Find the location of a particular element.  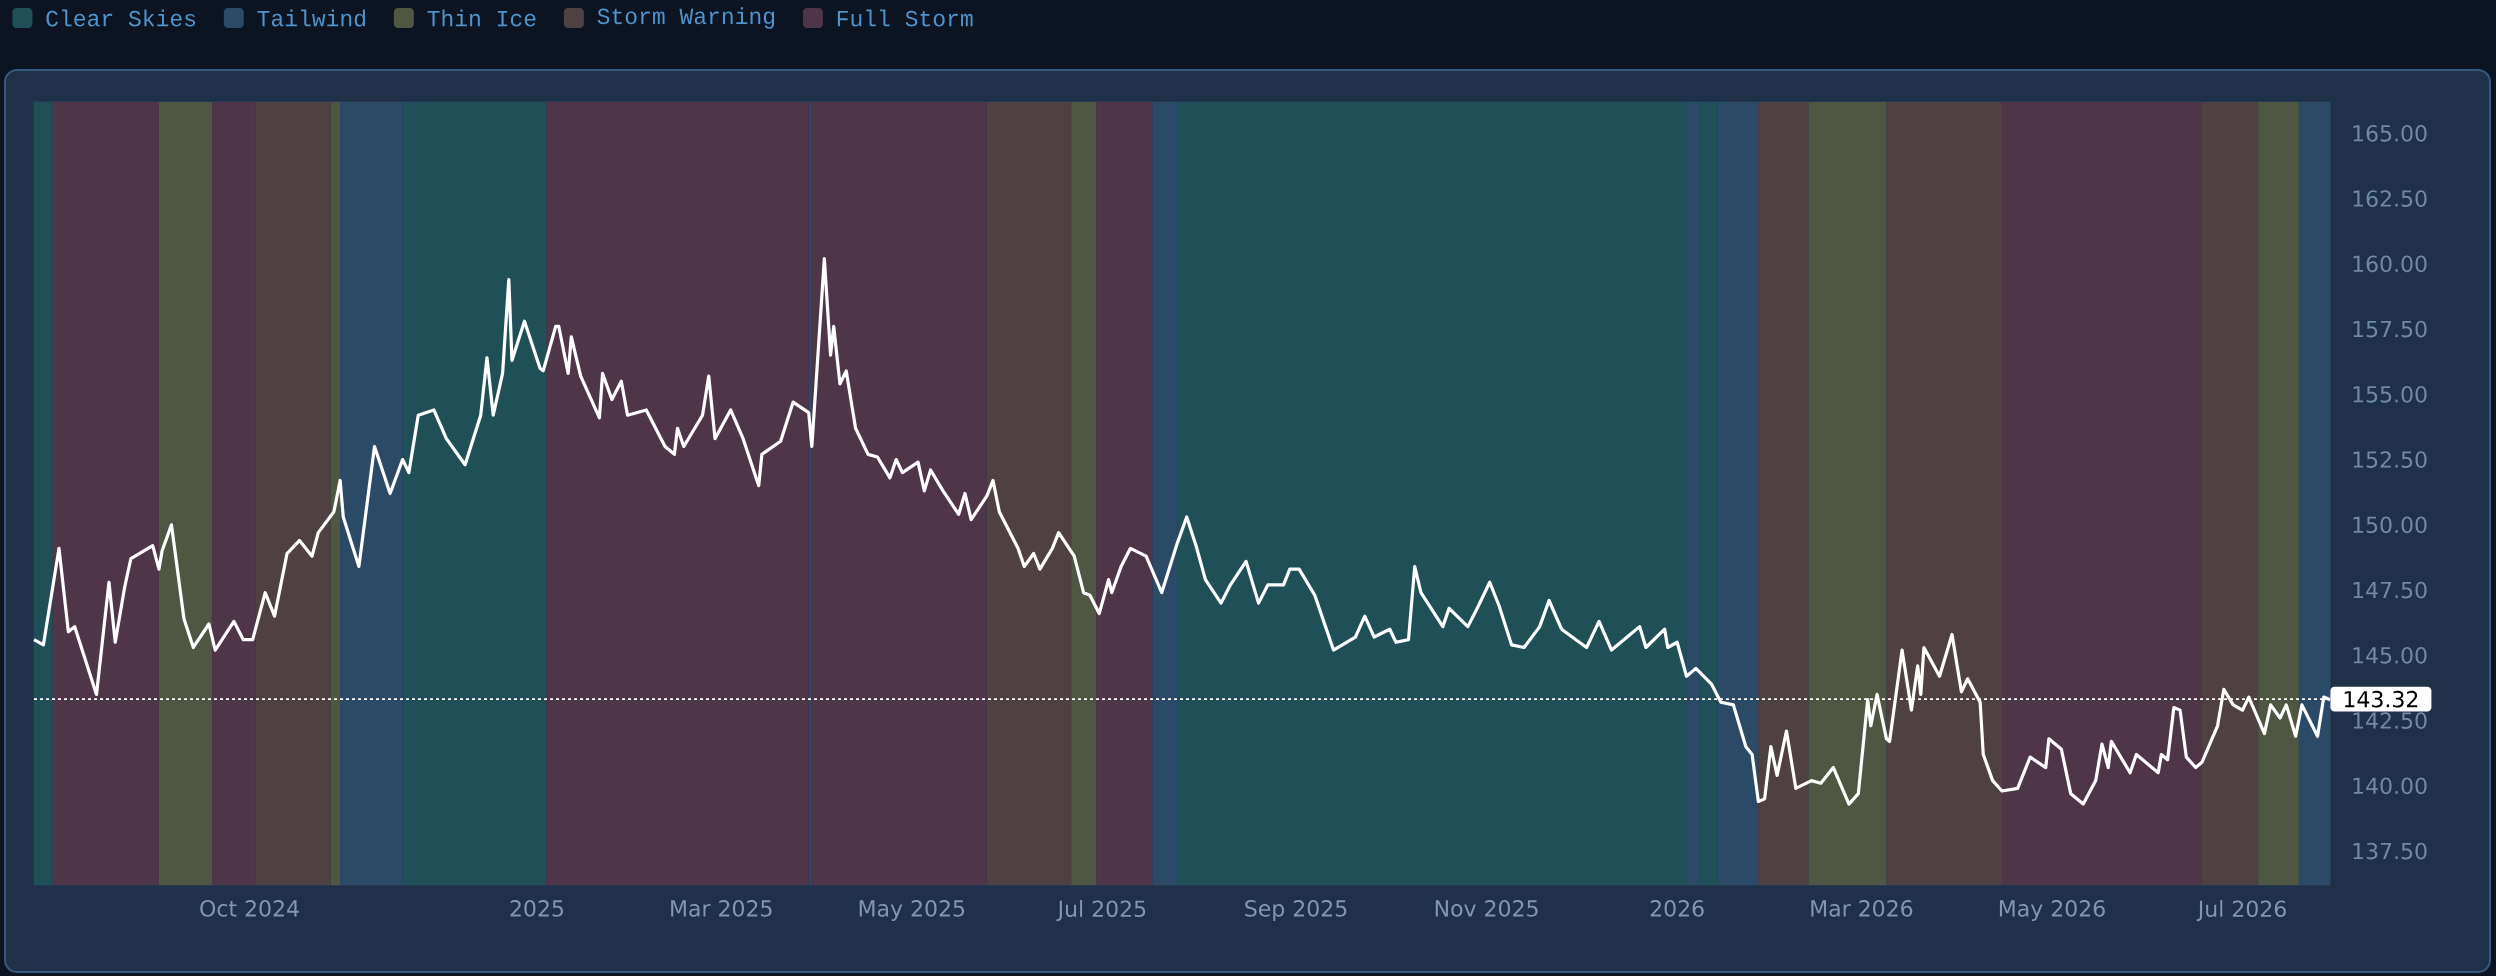

y-tick-label: 147.50 is located at coordinates (2390, 590).